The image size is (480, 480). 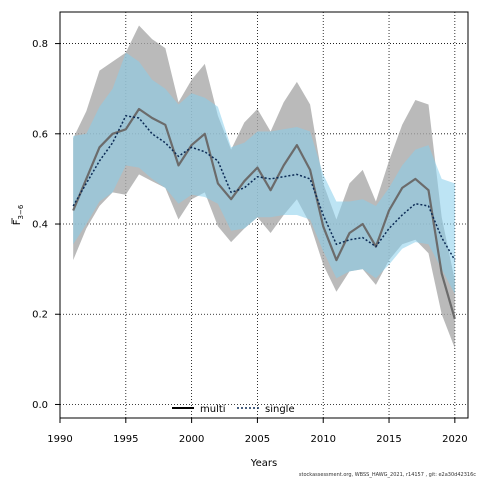 What do you see at coordinates (59, 439) in the screenshot?
I see `x-tick-label: 1990` at bounding box center [59, 439].